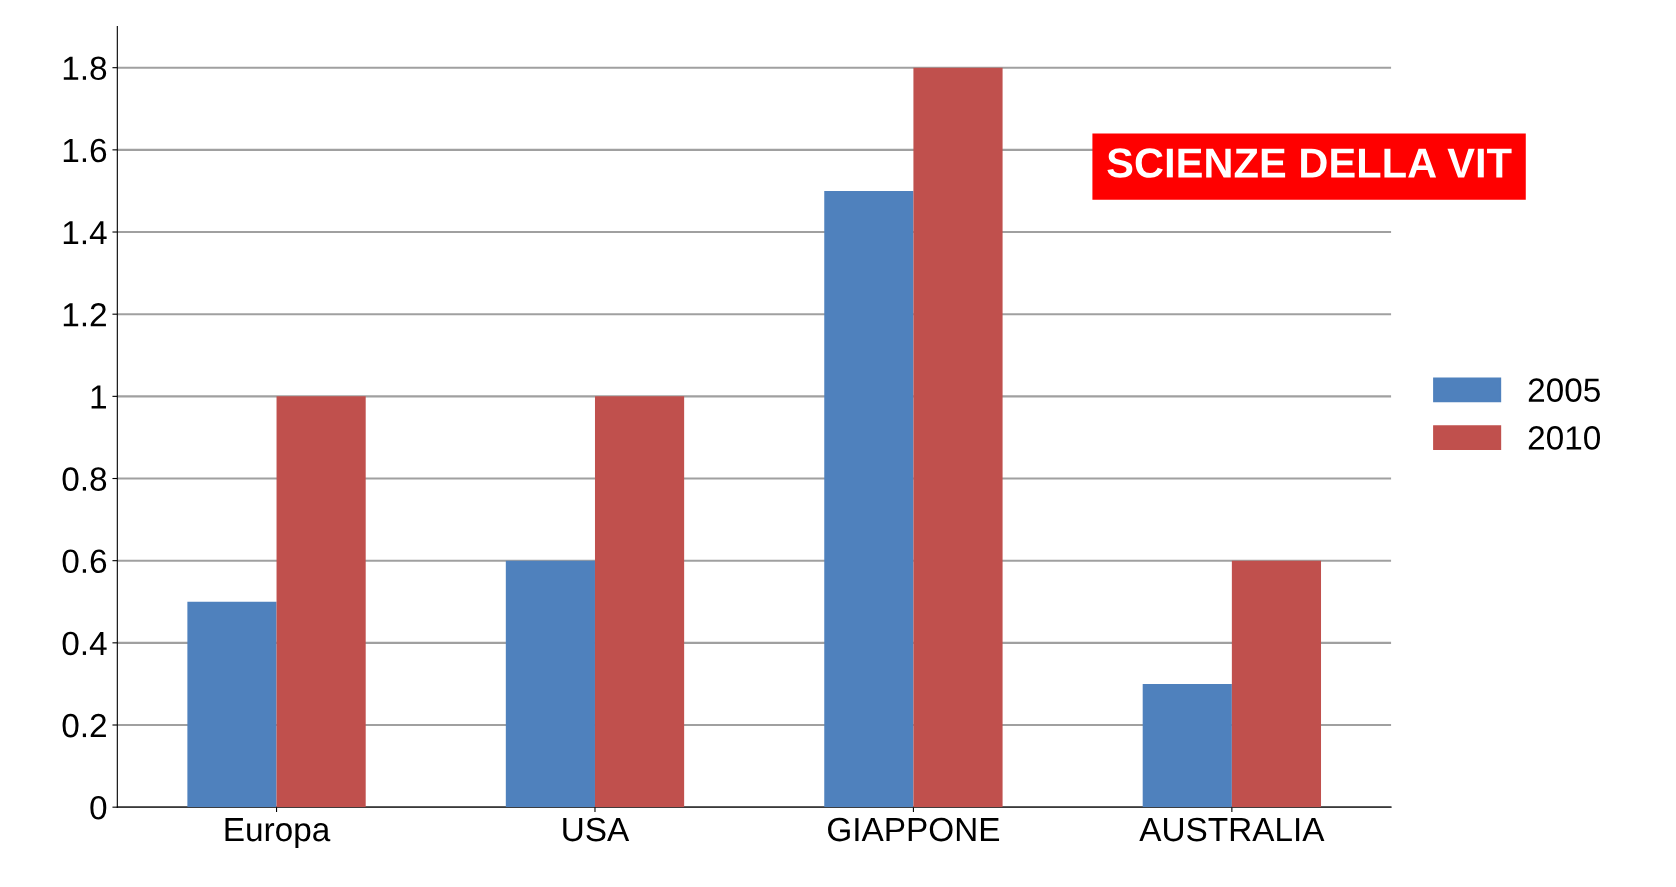  I want to click on y-tick-label: 0.6, so click(84, 561).